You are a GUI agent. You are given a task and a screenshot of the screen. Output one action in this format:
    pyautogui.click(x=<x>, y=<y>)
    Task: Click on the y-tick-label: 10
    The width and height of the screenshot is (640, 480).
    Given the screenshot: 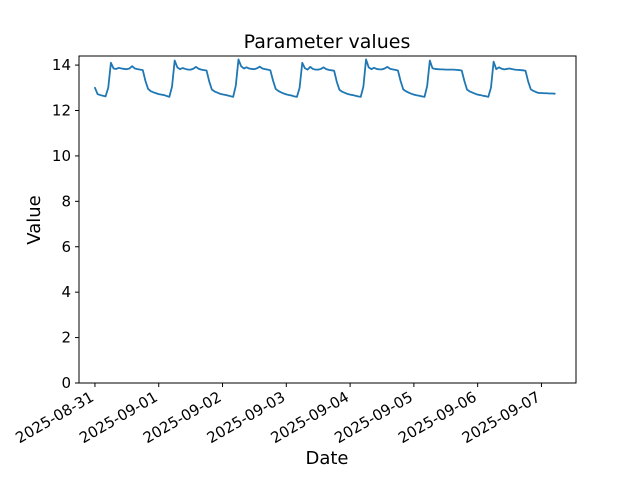 What is the action you would take?
    pyautogui.click(x=61, y=156)
    